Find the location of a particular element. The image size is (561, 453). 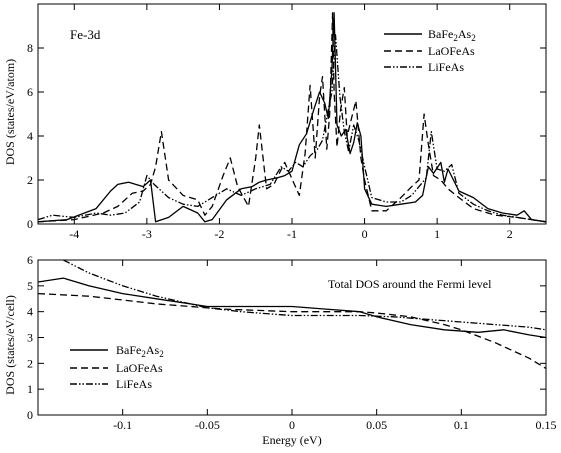

top-x-tick-label: -2 is located at coordinates (219, 234).